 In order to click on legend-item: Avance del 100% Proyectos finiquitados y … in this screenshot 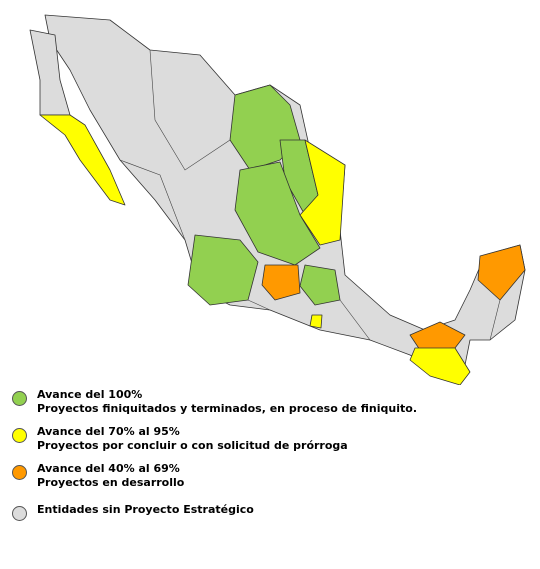, I will do `click(262, 401)`.